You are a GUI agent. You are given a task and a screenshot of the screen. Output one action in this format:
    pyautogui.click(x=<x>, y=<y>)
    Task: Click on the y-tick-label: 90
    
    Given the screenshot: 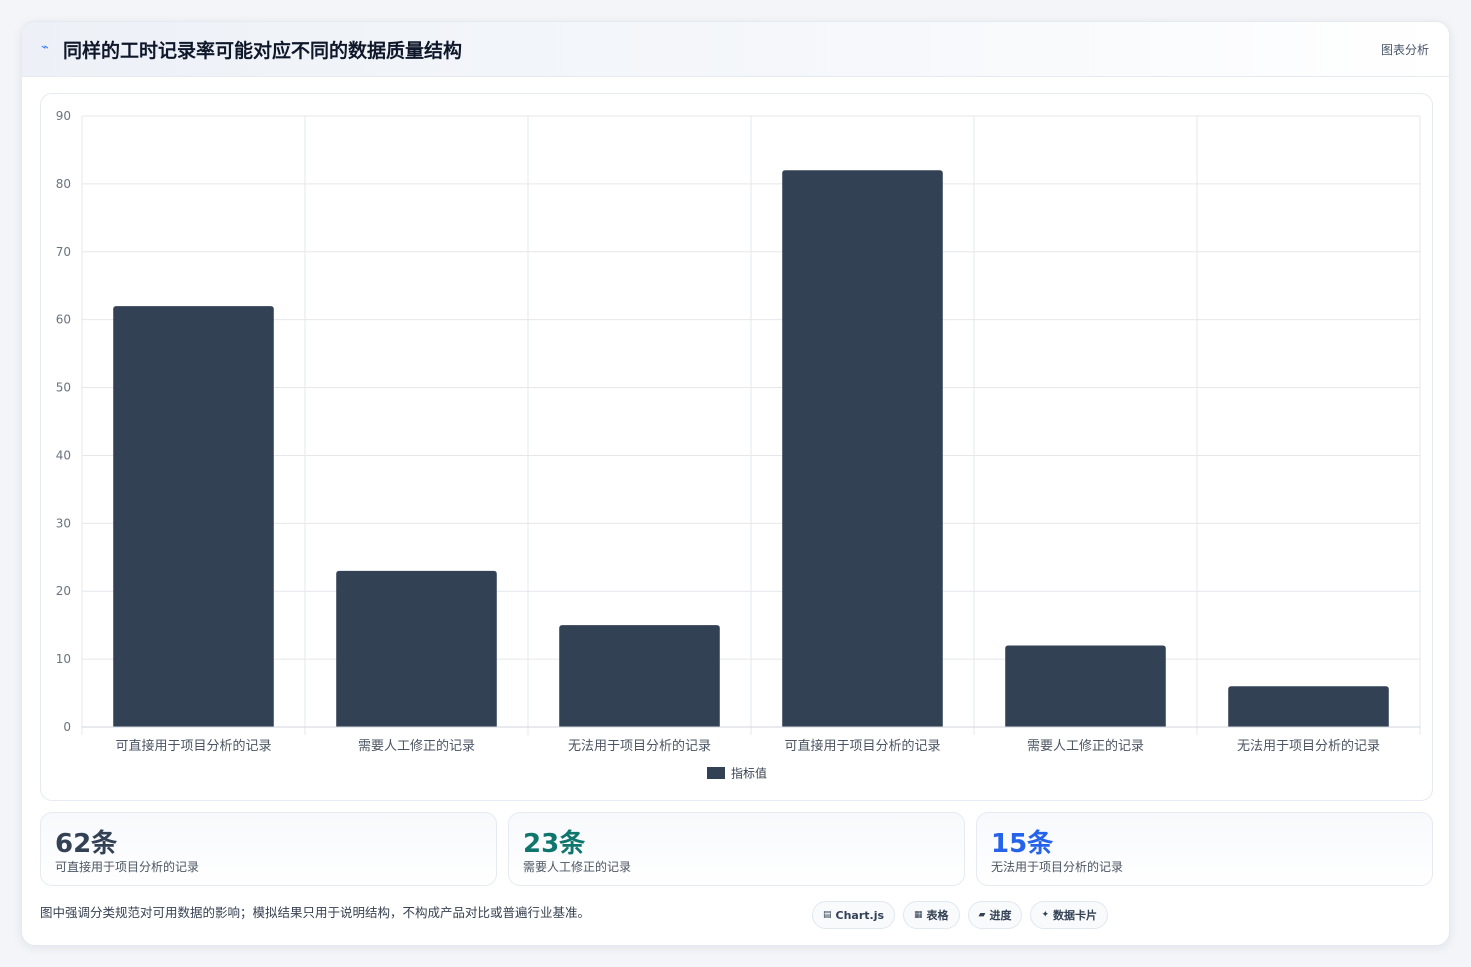 What is the action you would take?
    pyautogui.click(x=63, y=116)
    